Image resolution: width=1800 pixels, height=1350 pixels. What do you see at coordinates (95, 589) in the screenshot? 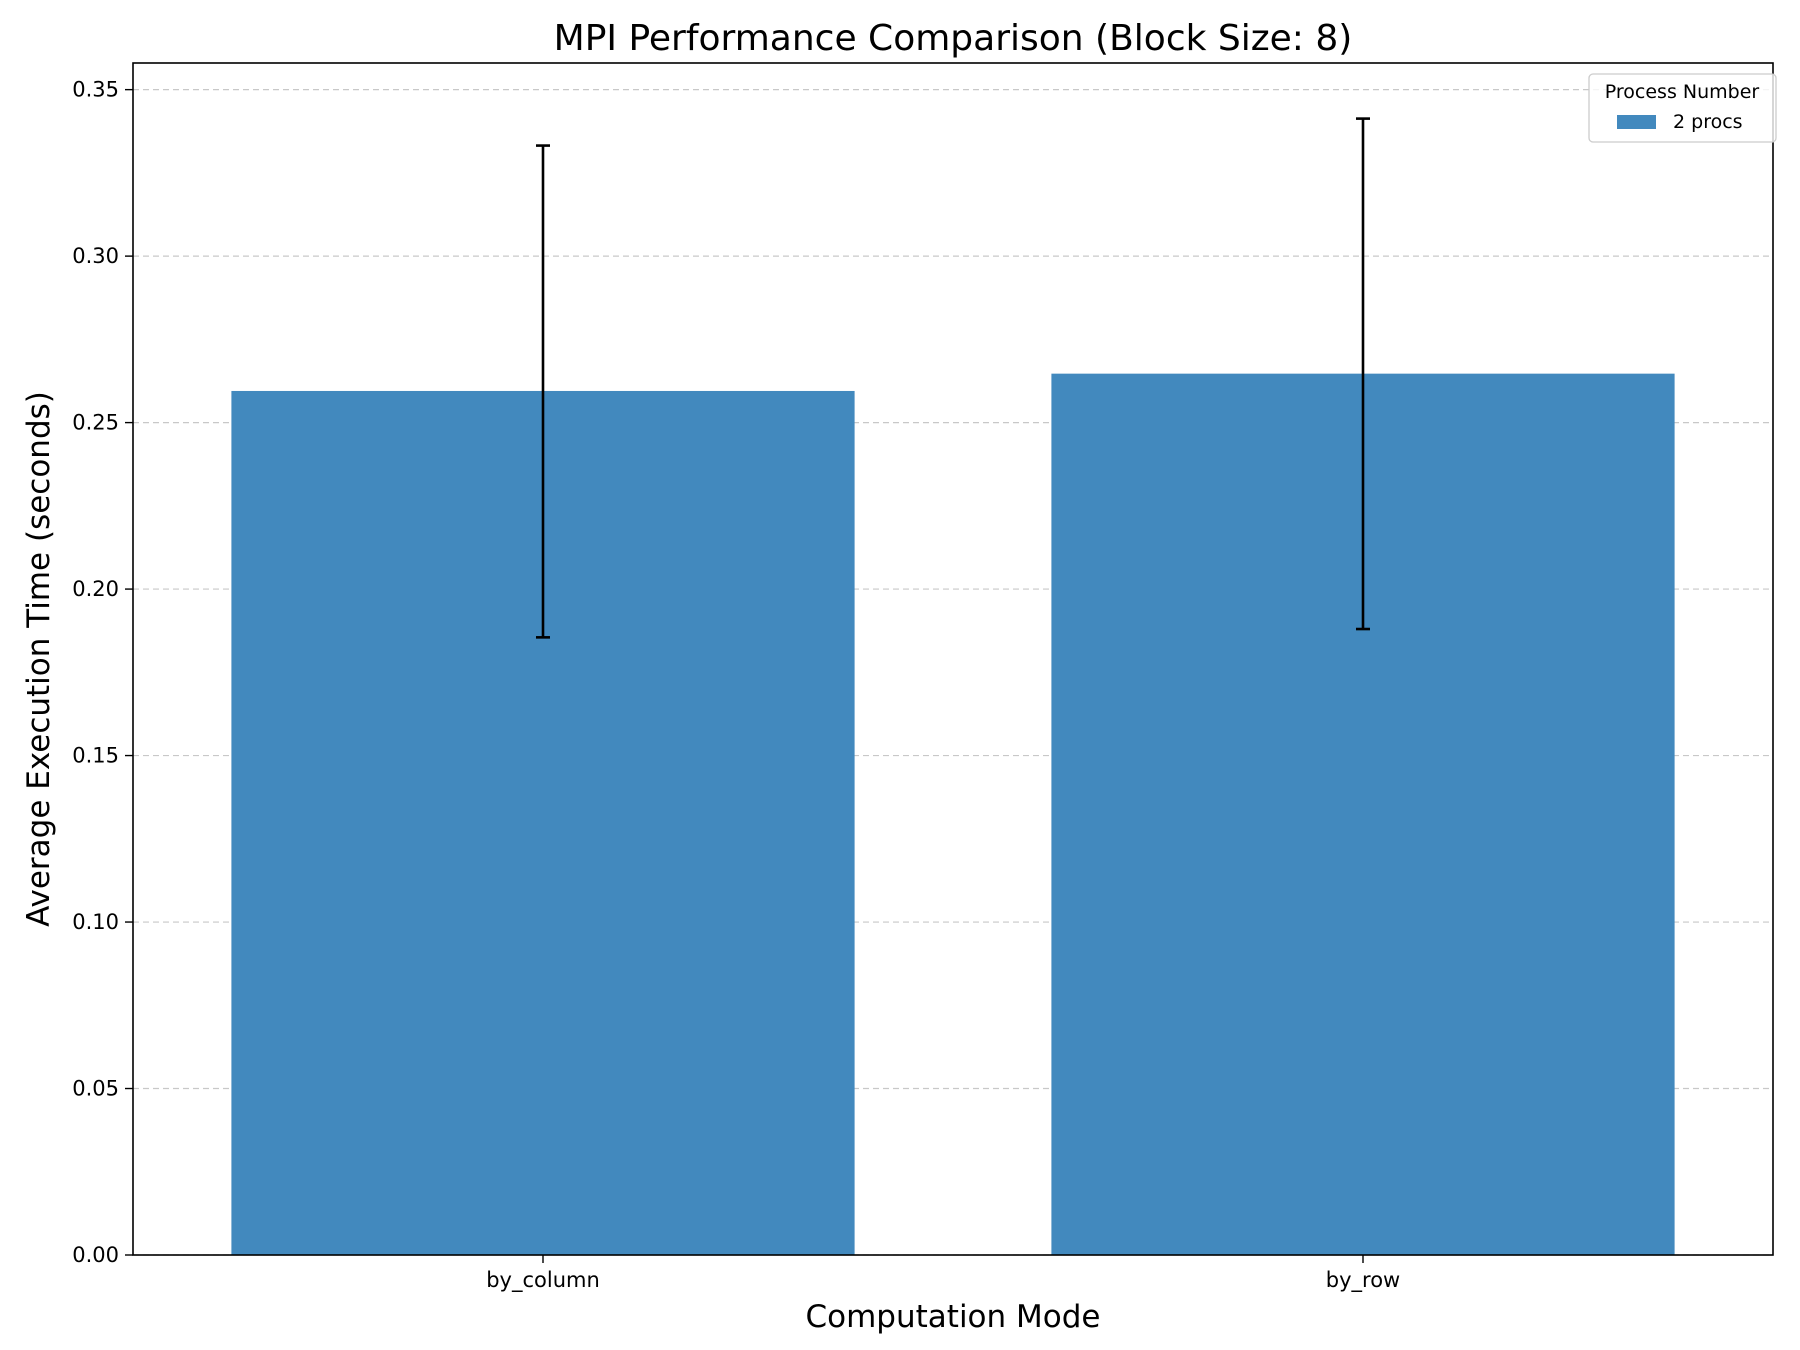
I see `y-tick-label: 0.20` at bounding box center [95, 589].